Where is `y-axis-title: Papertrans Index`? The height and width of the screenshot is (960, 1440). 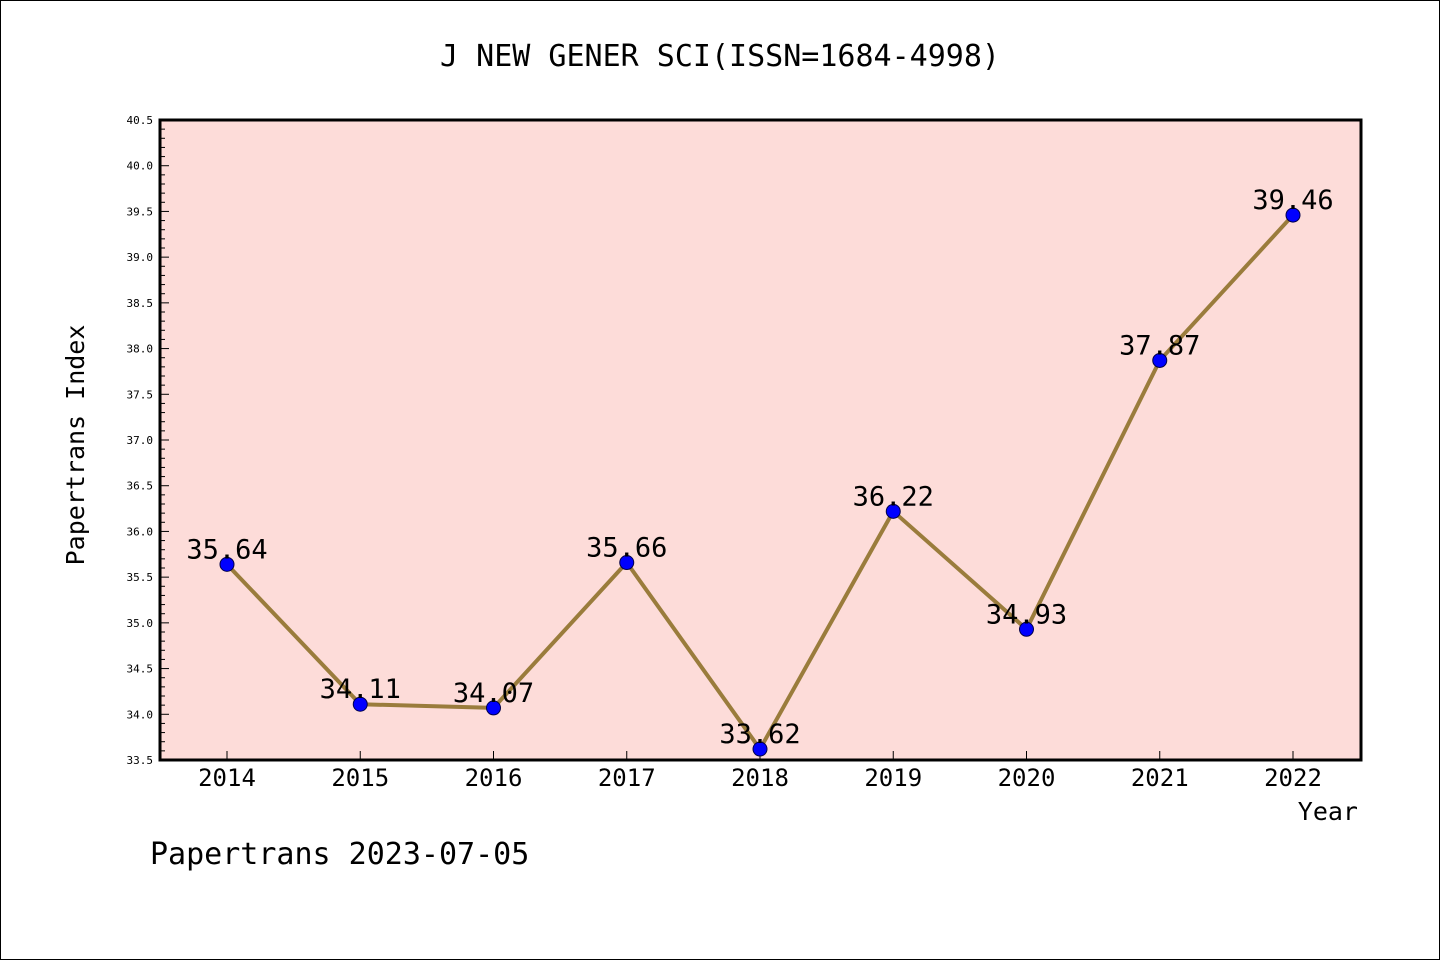
y-axis-title: Papertrans Index is located at coordinates (75, 445).